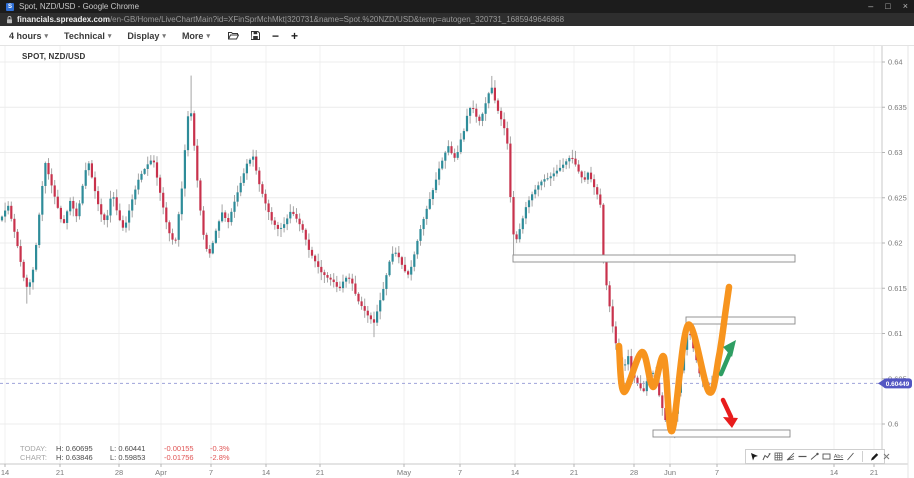  What do you see at coordinates (109, 36) in the screenshot?
I see `chevron-down-icon: ▾` at bounding box center [109, 36].